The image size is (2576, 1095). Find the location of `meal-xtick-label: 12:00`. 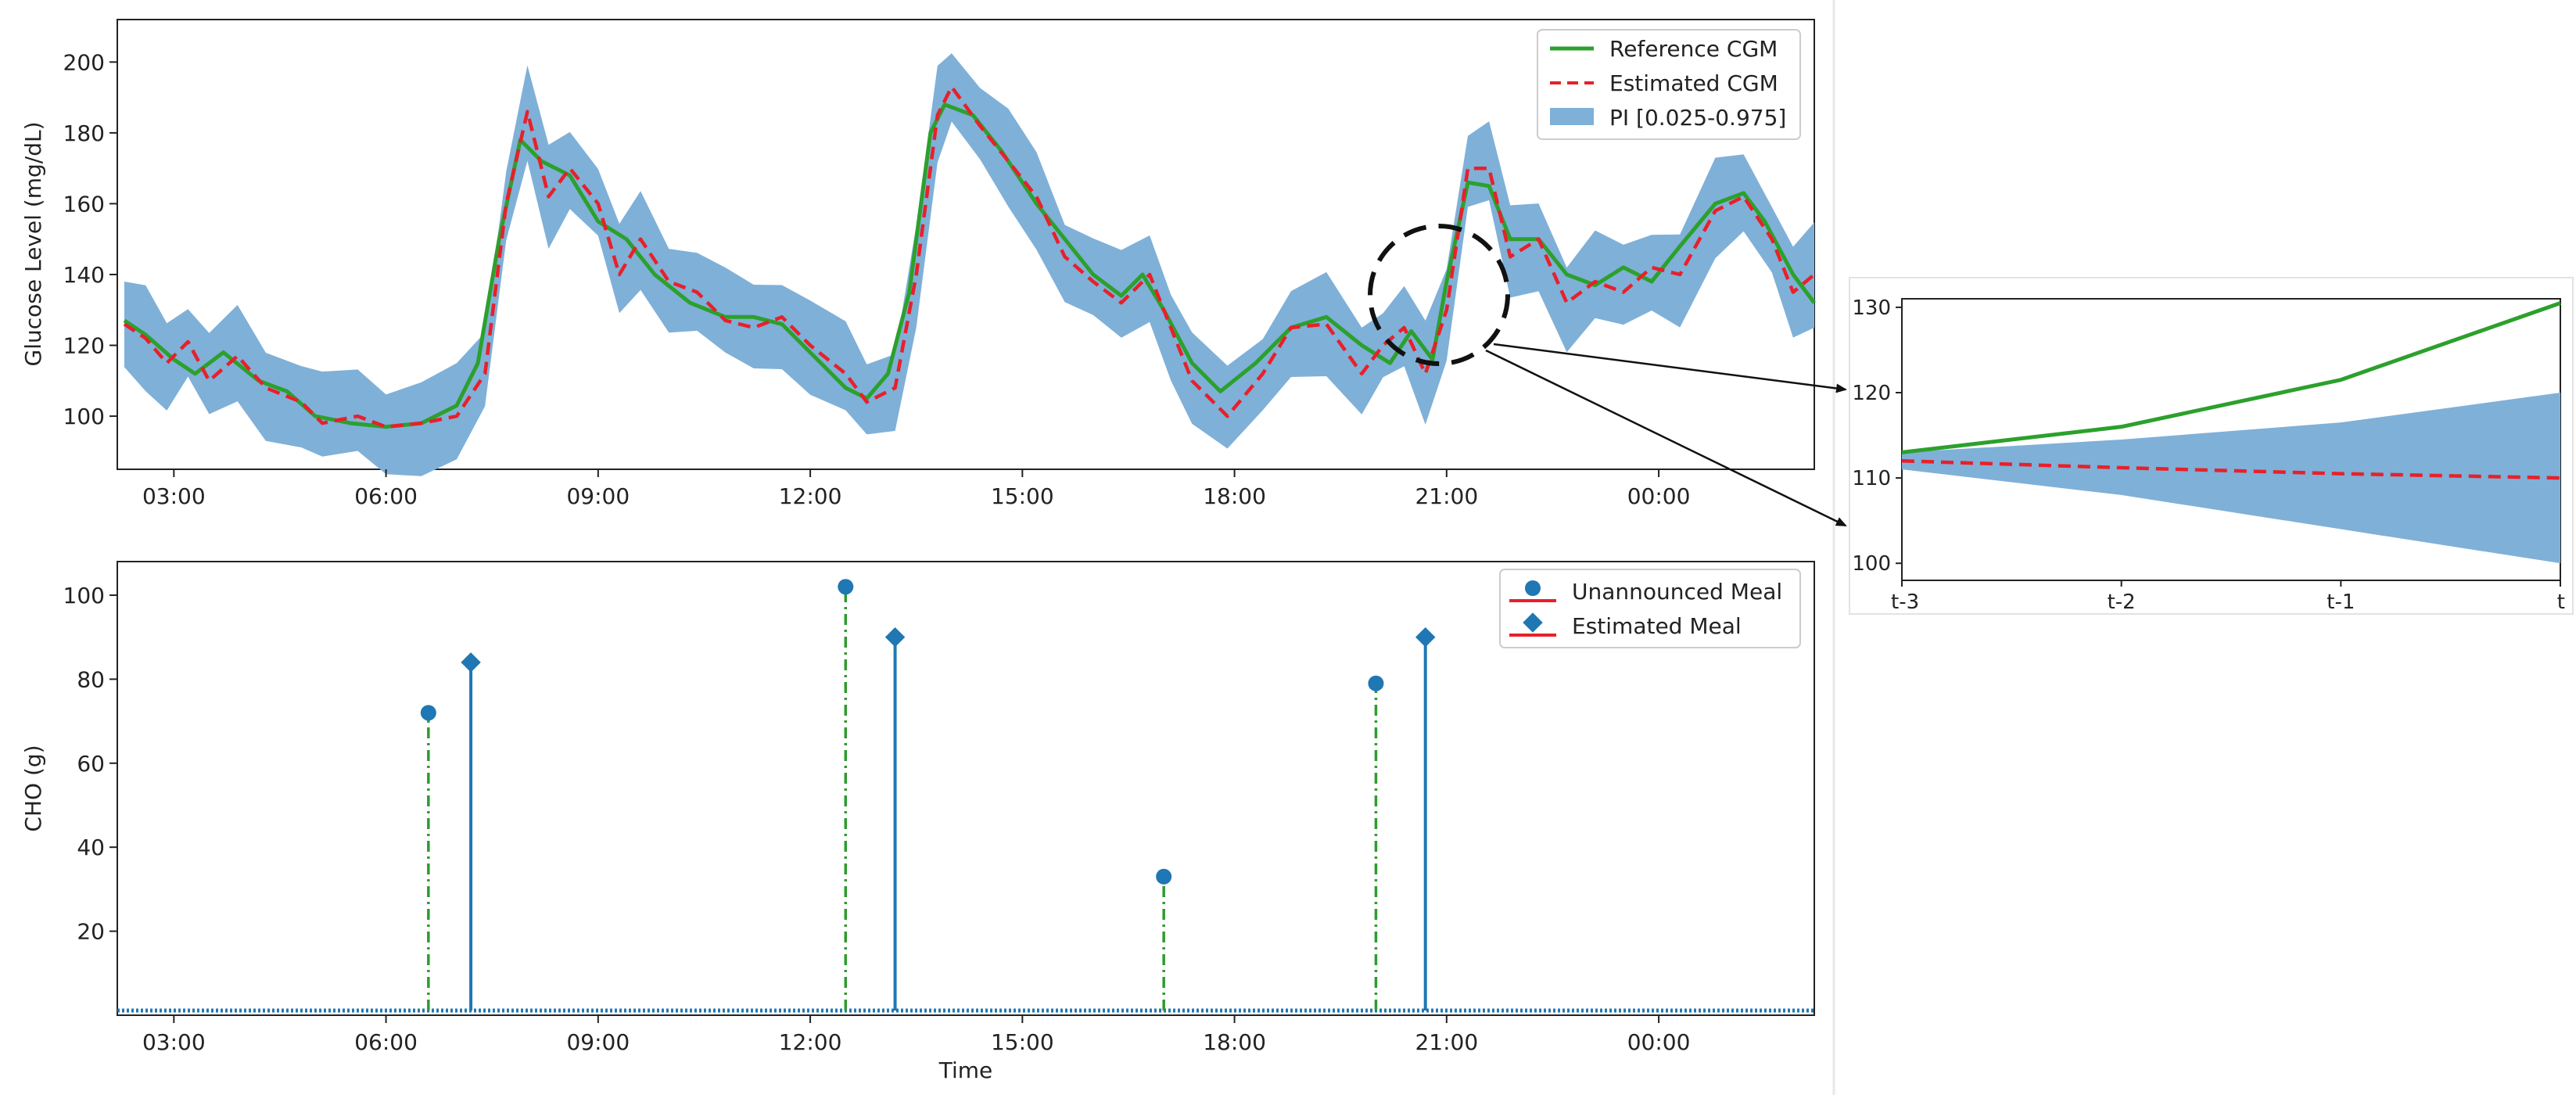

meal-xtick-label: 12:00 is located at coordinates (810, 1042).